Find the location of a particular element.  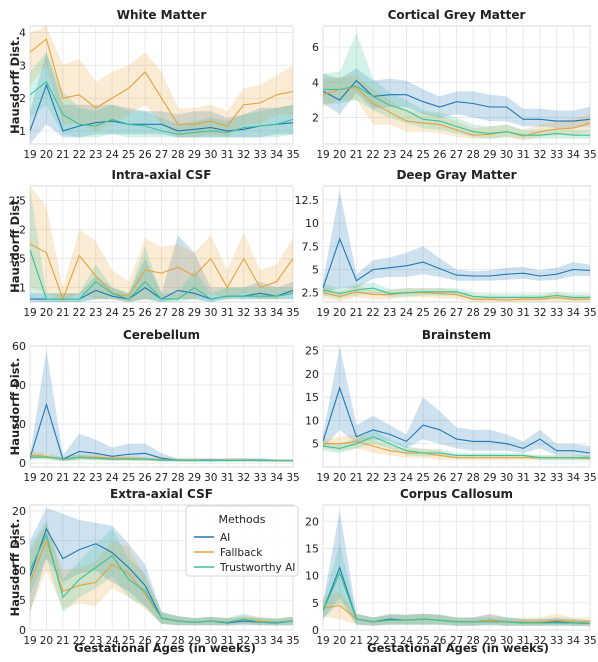

y-tick-label: 0 is located at coordinates (22, 463).